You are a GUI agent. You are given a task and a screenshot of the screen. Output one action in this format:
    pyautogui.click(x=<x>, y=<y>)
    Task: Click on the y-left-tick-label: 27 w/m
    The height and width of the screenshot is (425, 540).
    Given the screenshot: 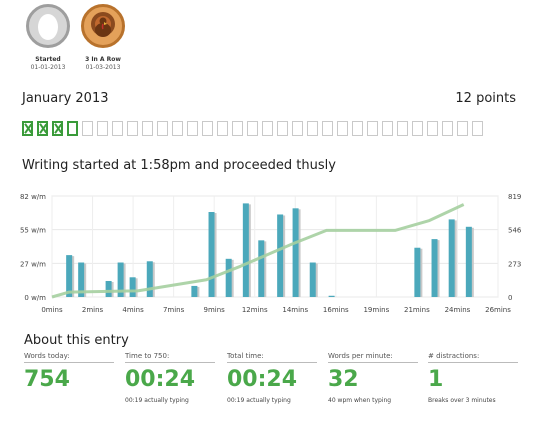 What is the action you would take?
    pyautogui.click(x=33, y=264)
    